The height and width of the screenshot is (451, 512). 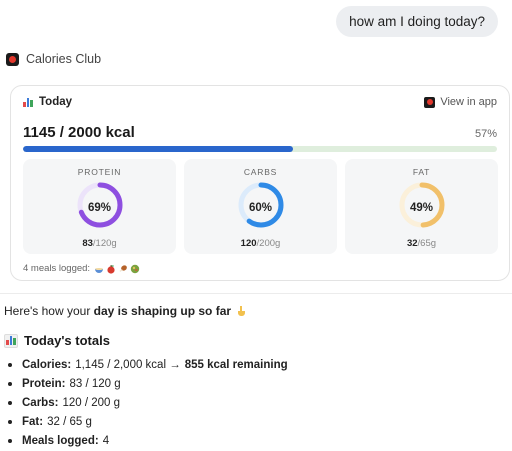 I want to click on intro-text: Here's how your, so click(x=49, y=311).